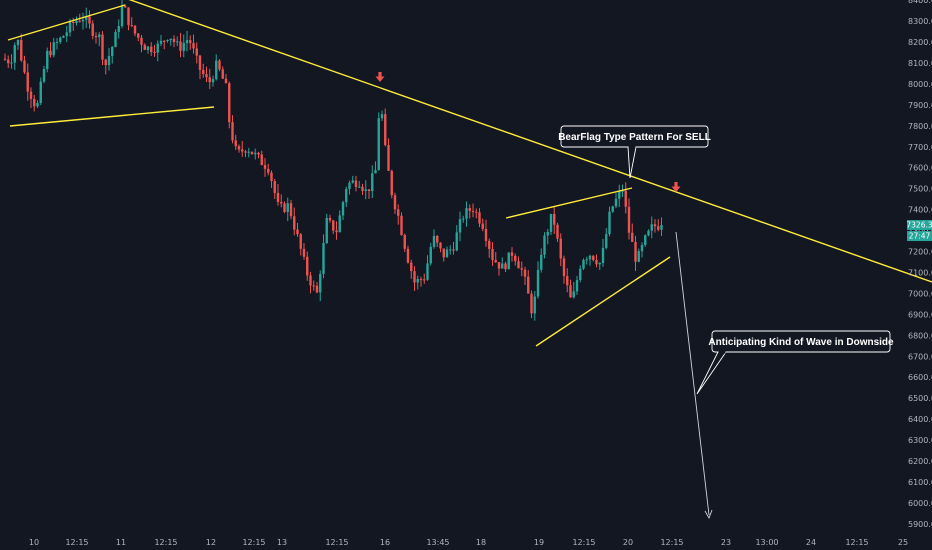 The image size is (932, 550). I want to click on projection-arrow-line, so click(692, 373).